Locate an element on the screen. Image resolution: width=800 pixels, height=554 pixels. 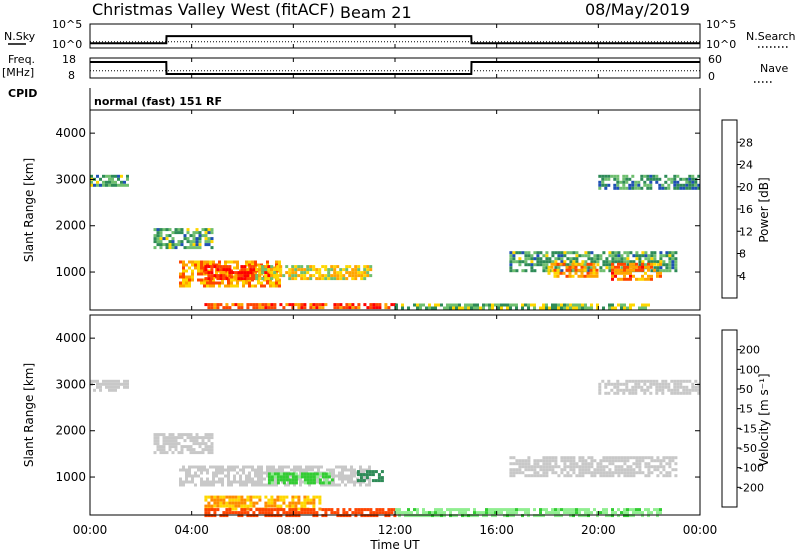
y-tick-label: 4000 is located at coordinates (70, 338).